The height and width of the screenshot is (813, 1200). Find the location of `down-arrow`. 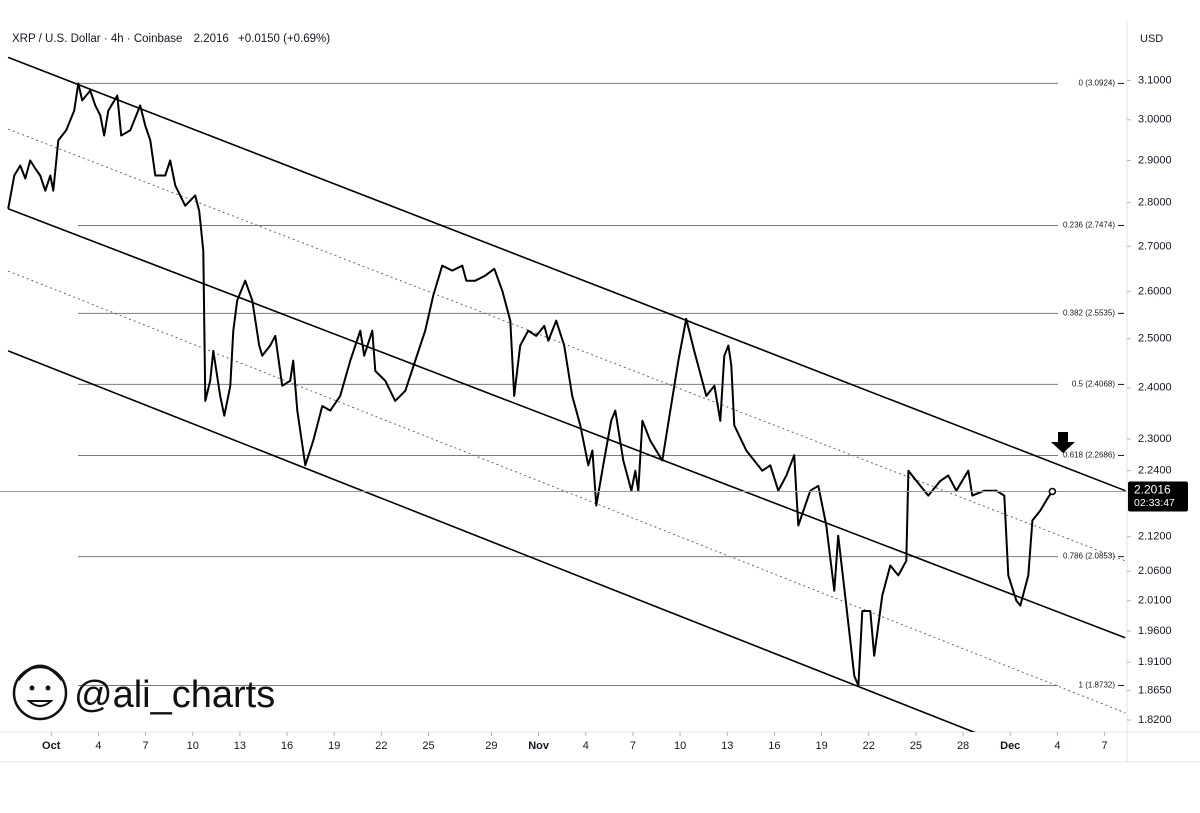

down-arrow is located at coordinates (1063, 442).